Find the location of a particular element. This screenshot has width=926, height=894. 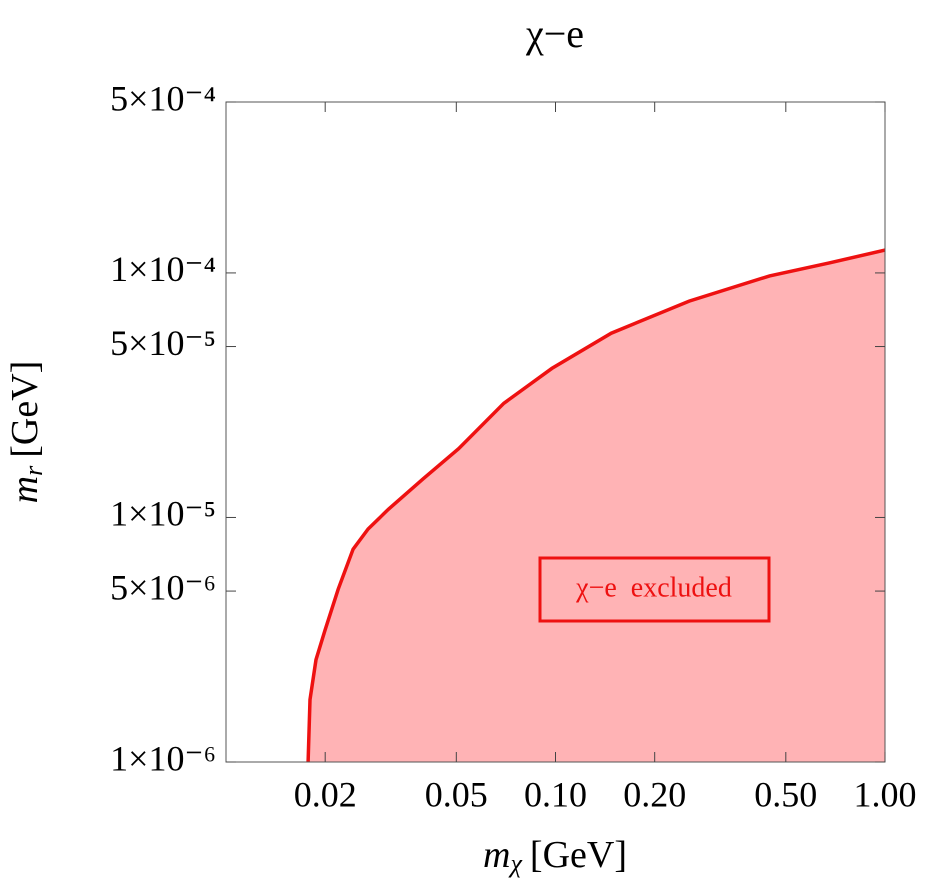

y-tick-label: 1×10⁻⁴ is located at coordinates (163, 269).